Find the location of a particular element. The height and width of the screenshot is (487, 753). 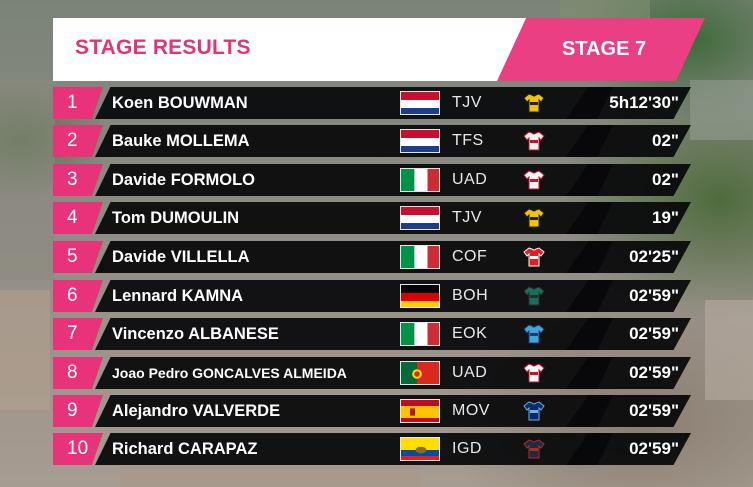

rider-name: Lennard KAMNA is located at coordinates (178, 296).